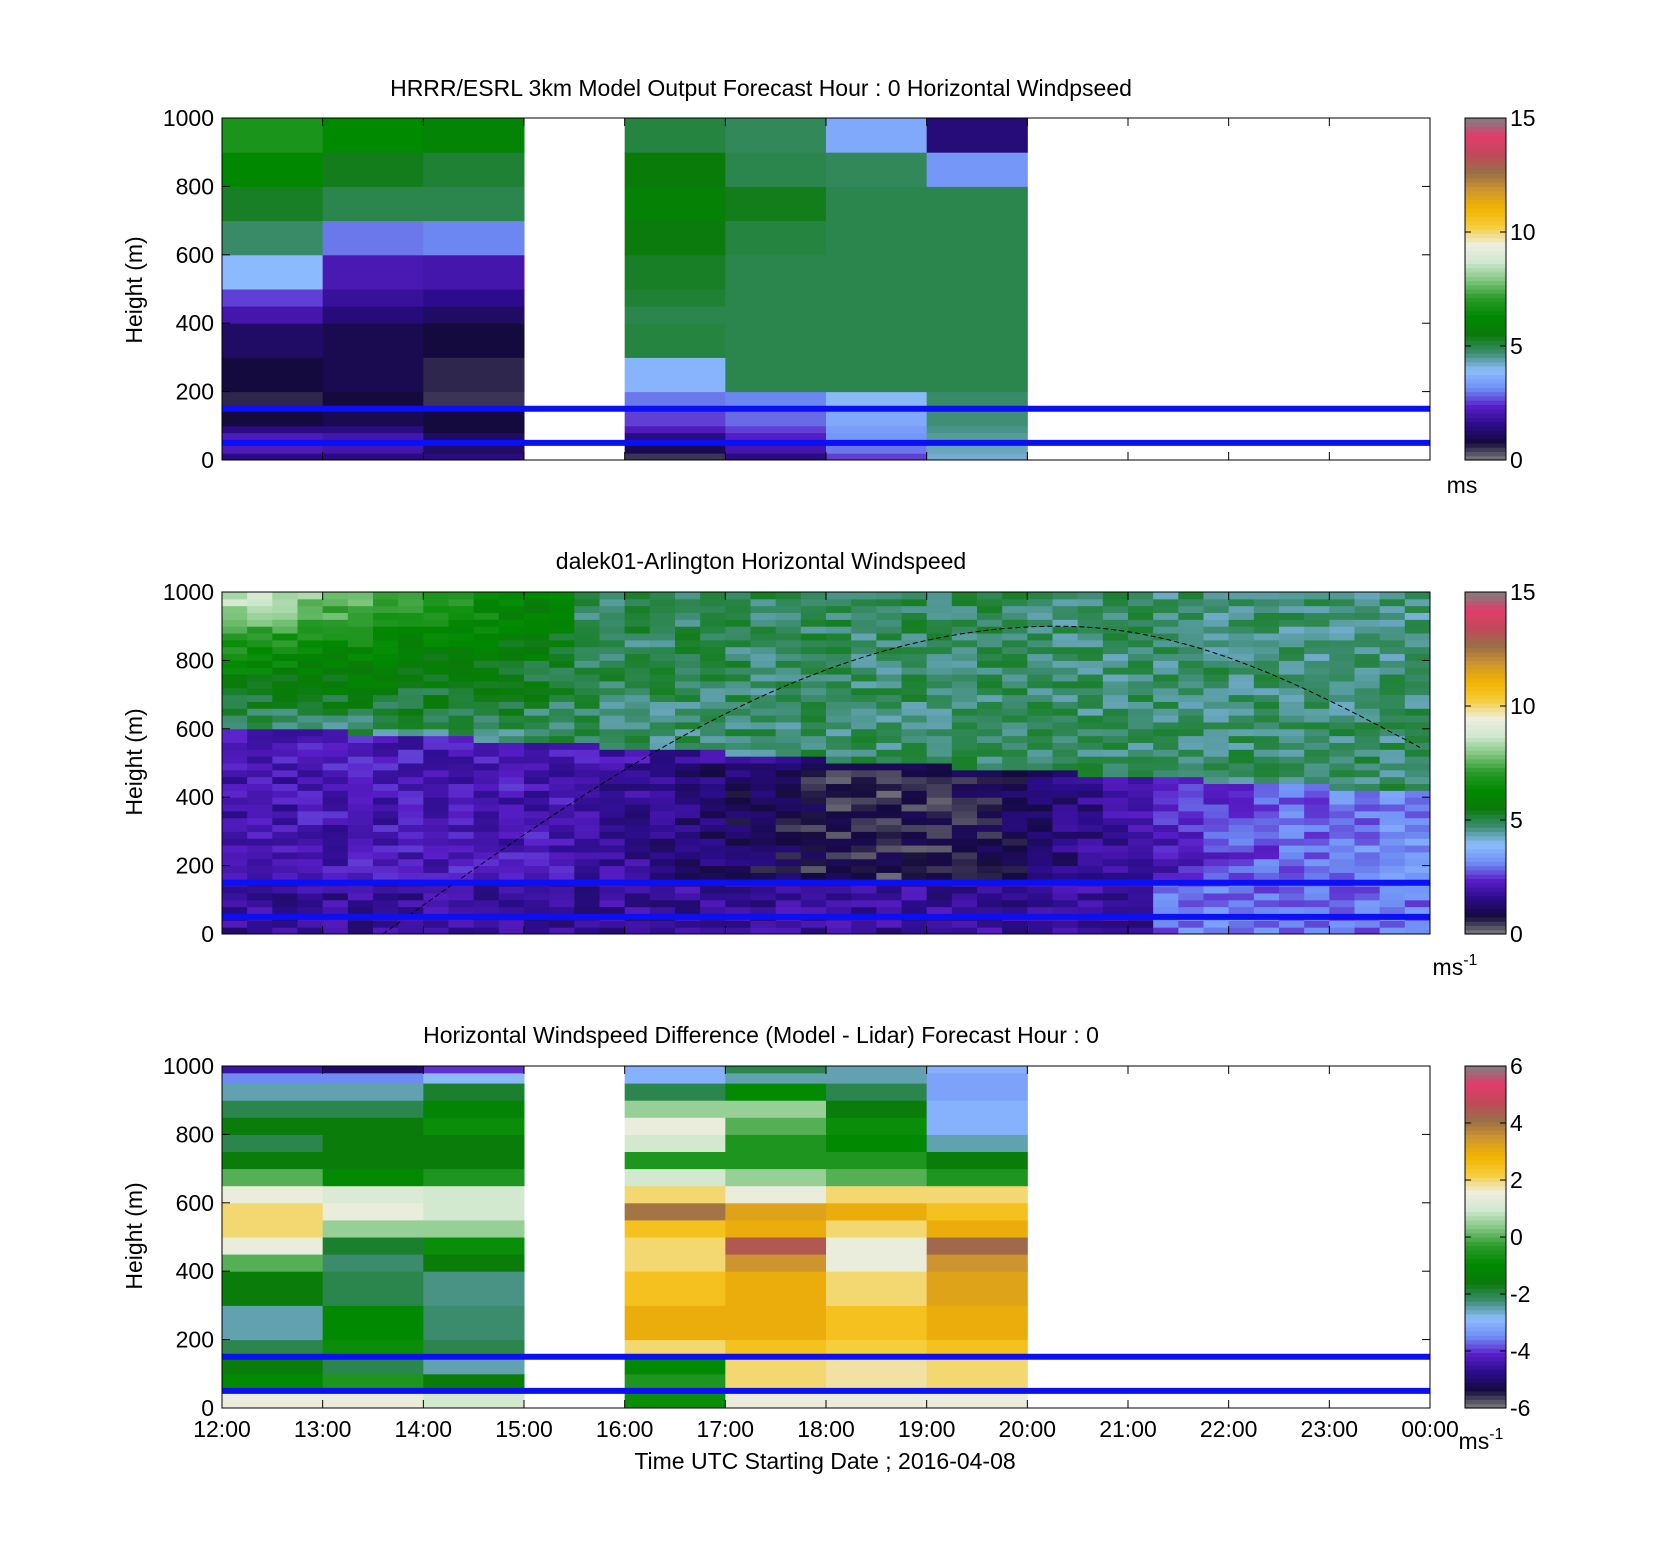  What do you see at coordinates (1455, 966) in the screenshot?
I see `colorbar-unit-label: ms-1` at bounding box center [1455, 966].